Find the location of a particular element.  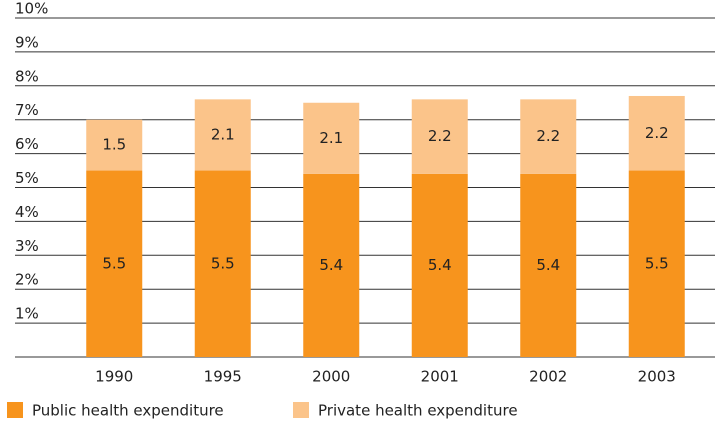

x-tick-label: 1990 is located at coordinates (114, 377).